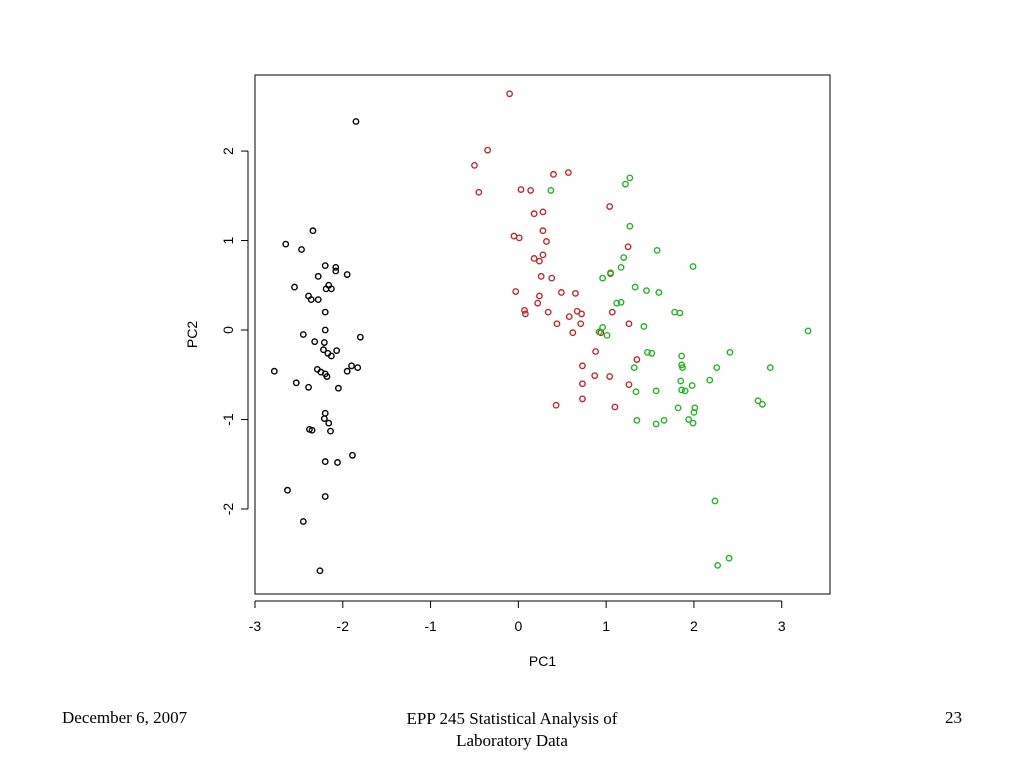  Describe the element at coordinates (125, 717) in the screenshot. I see `footer-date: December 6, 2007` at that location.